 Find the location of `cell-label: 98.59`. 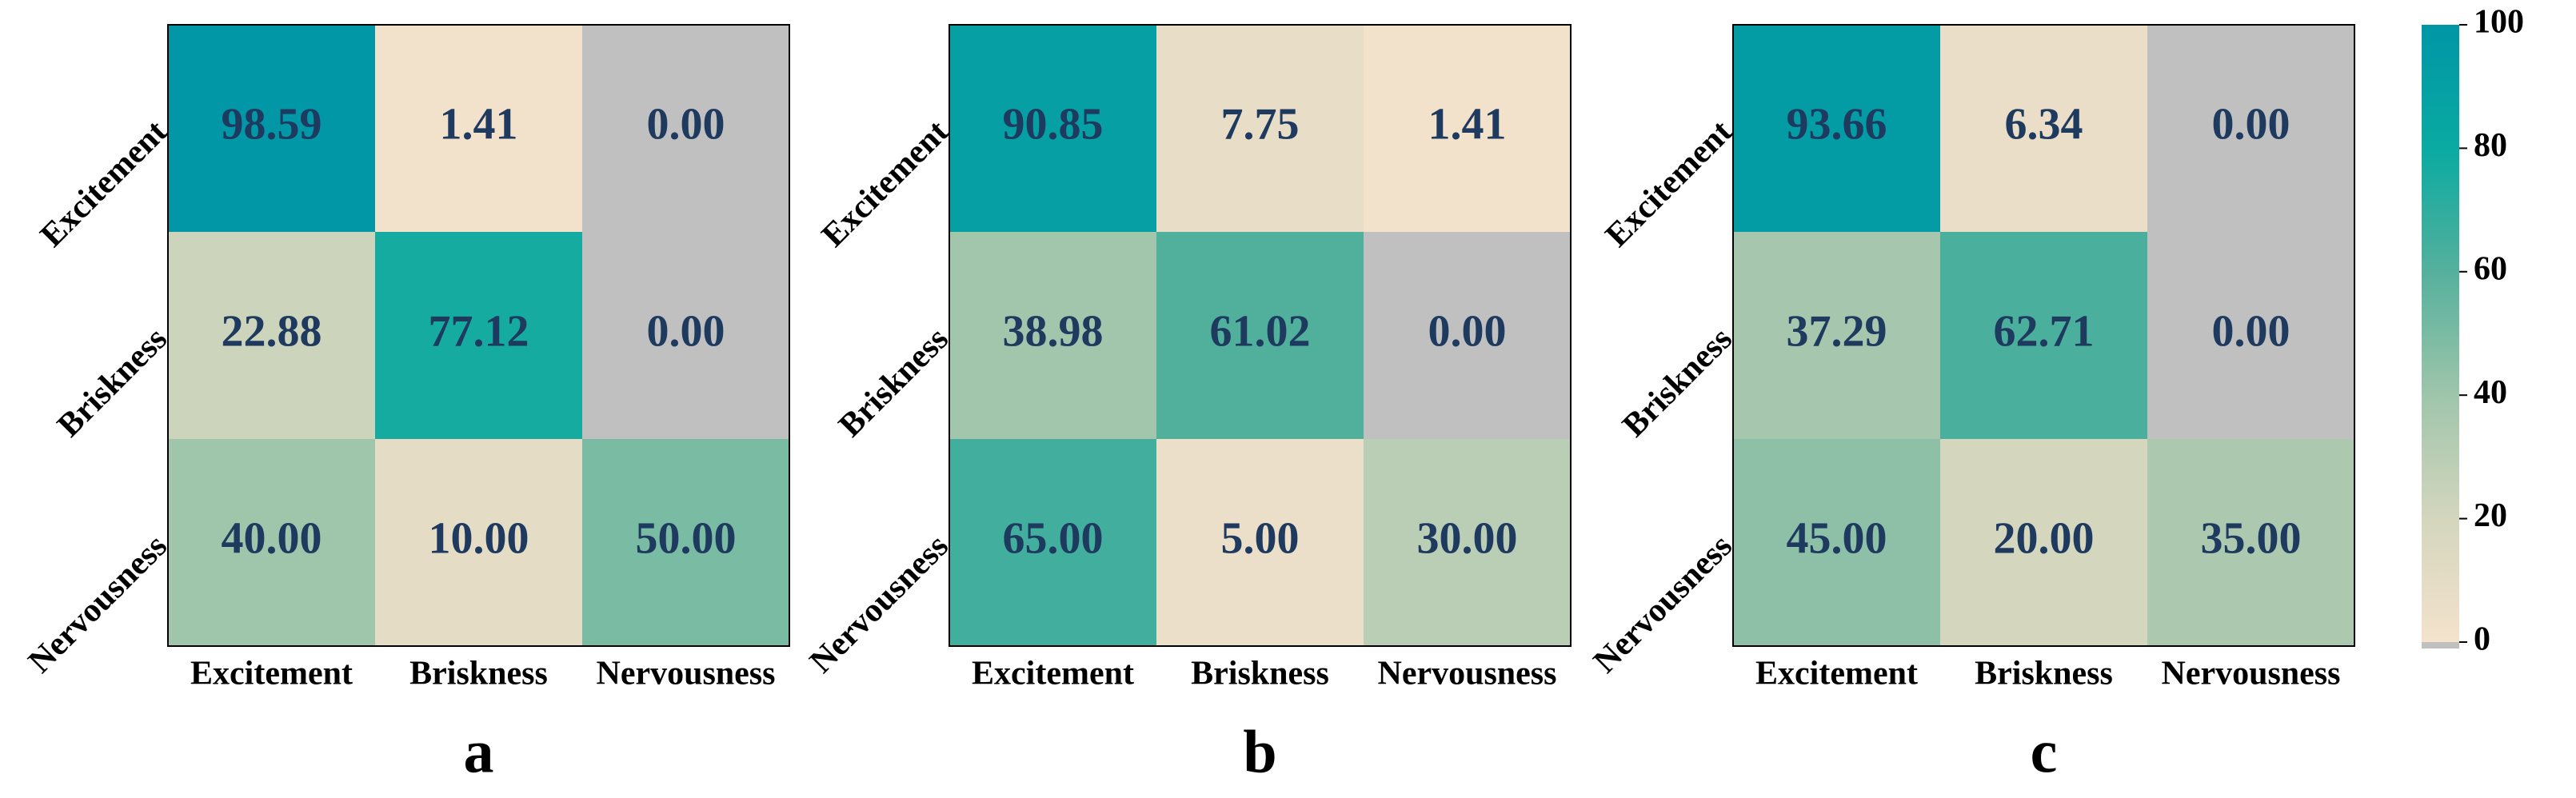

cell-label: 98.59 is located at coordinates (272, 124).